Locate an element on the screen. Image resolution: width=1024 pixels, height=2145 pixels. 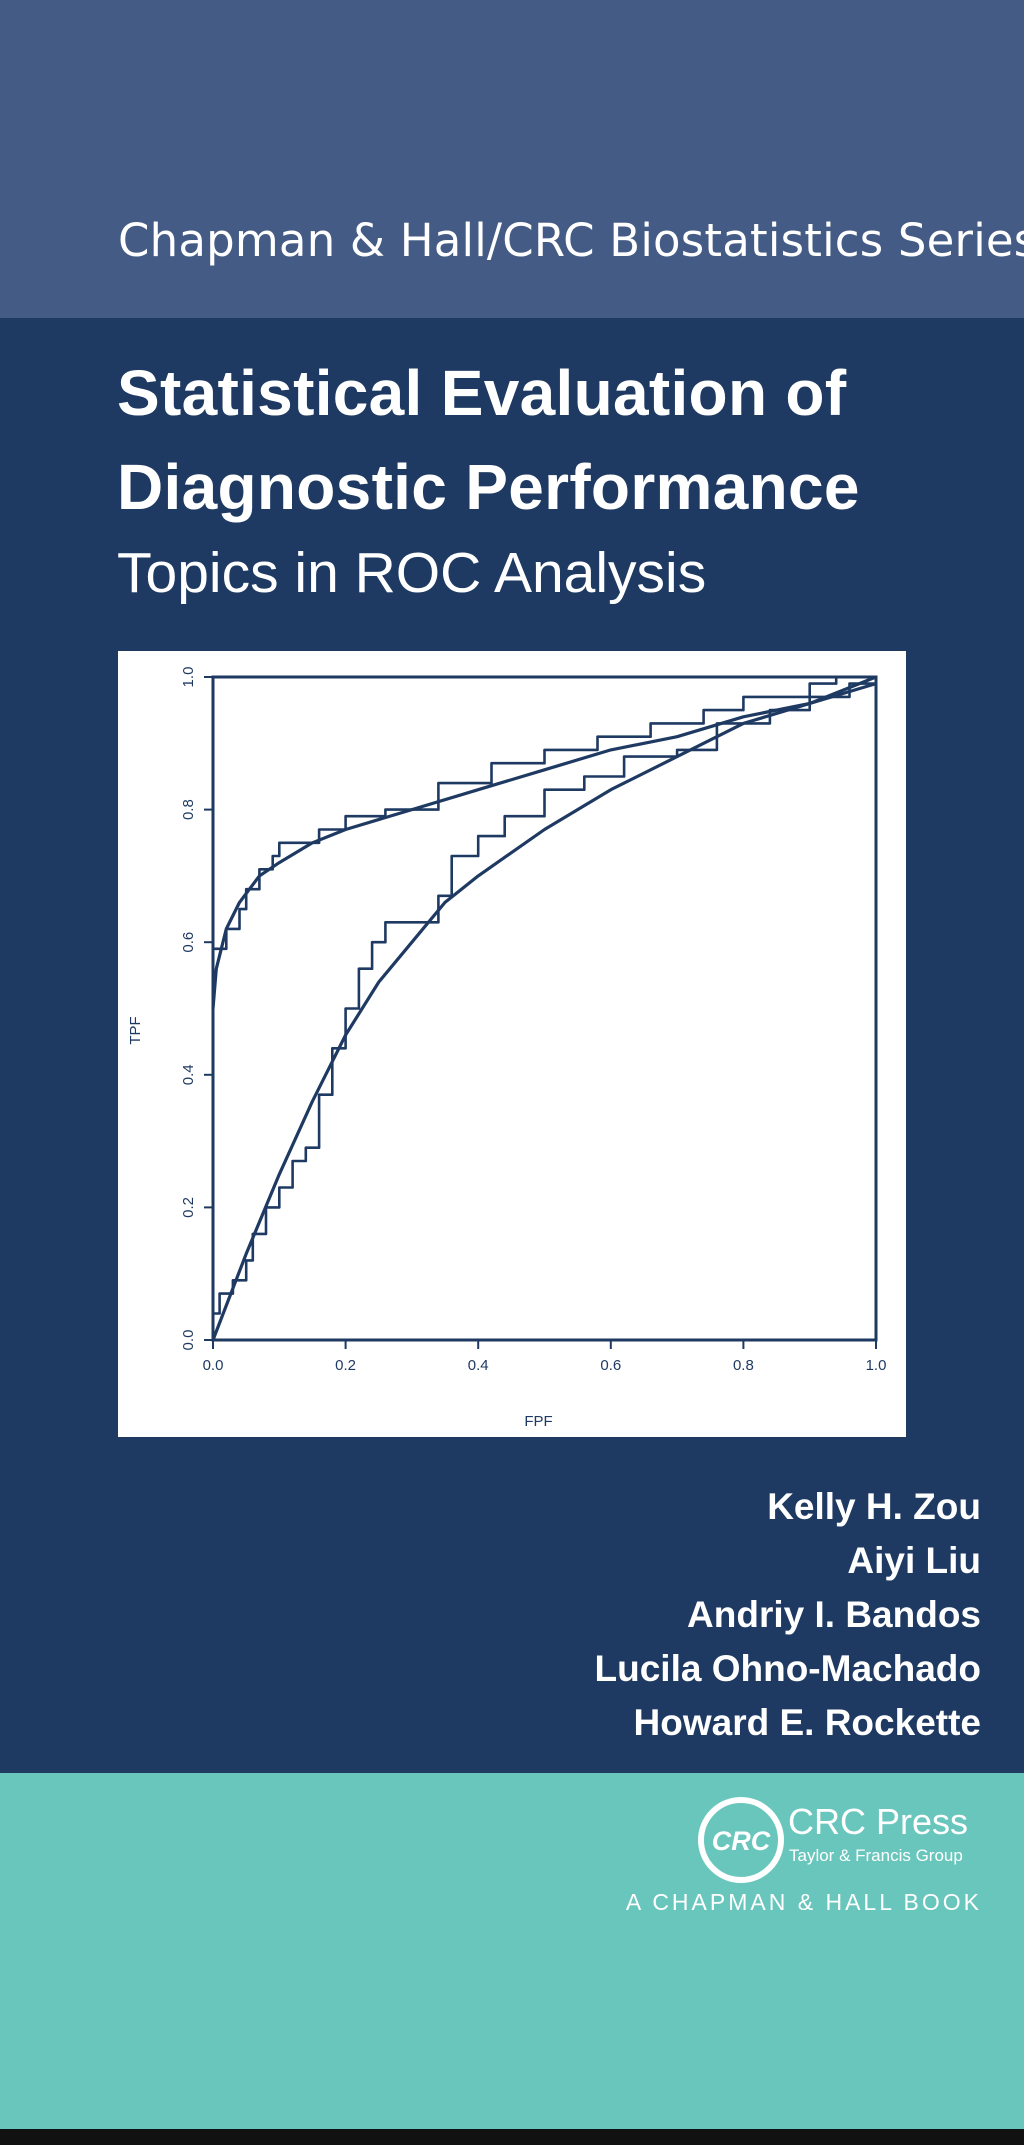
book-subtitle: Topics in ROC Analysis is located at coordinates (412, 573).